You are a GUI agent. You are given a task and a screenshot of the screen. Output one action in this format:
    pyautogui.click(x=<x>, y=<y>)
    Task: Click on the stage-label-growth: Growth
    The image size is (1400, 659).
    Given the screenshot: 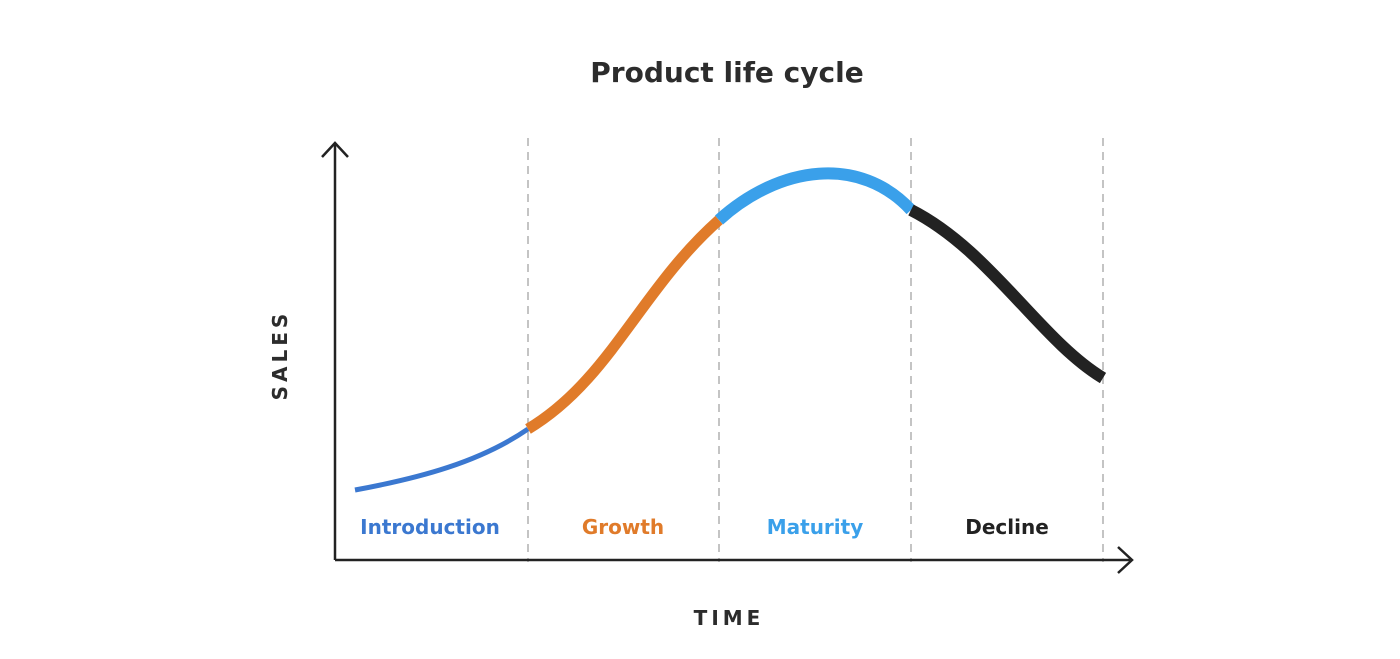 What is the action you would take?
    pyautogui.click(x=623, y=527)
    